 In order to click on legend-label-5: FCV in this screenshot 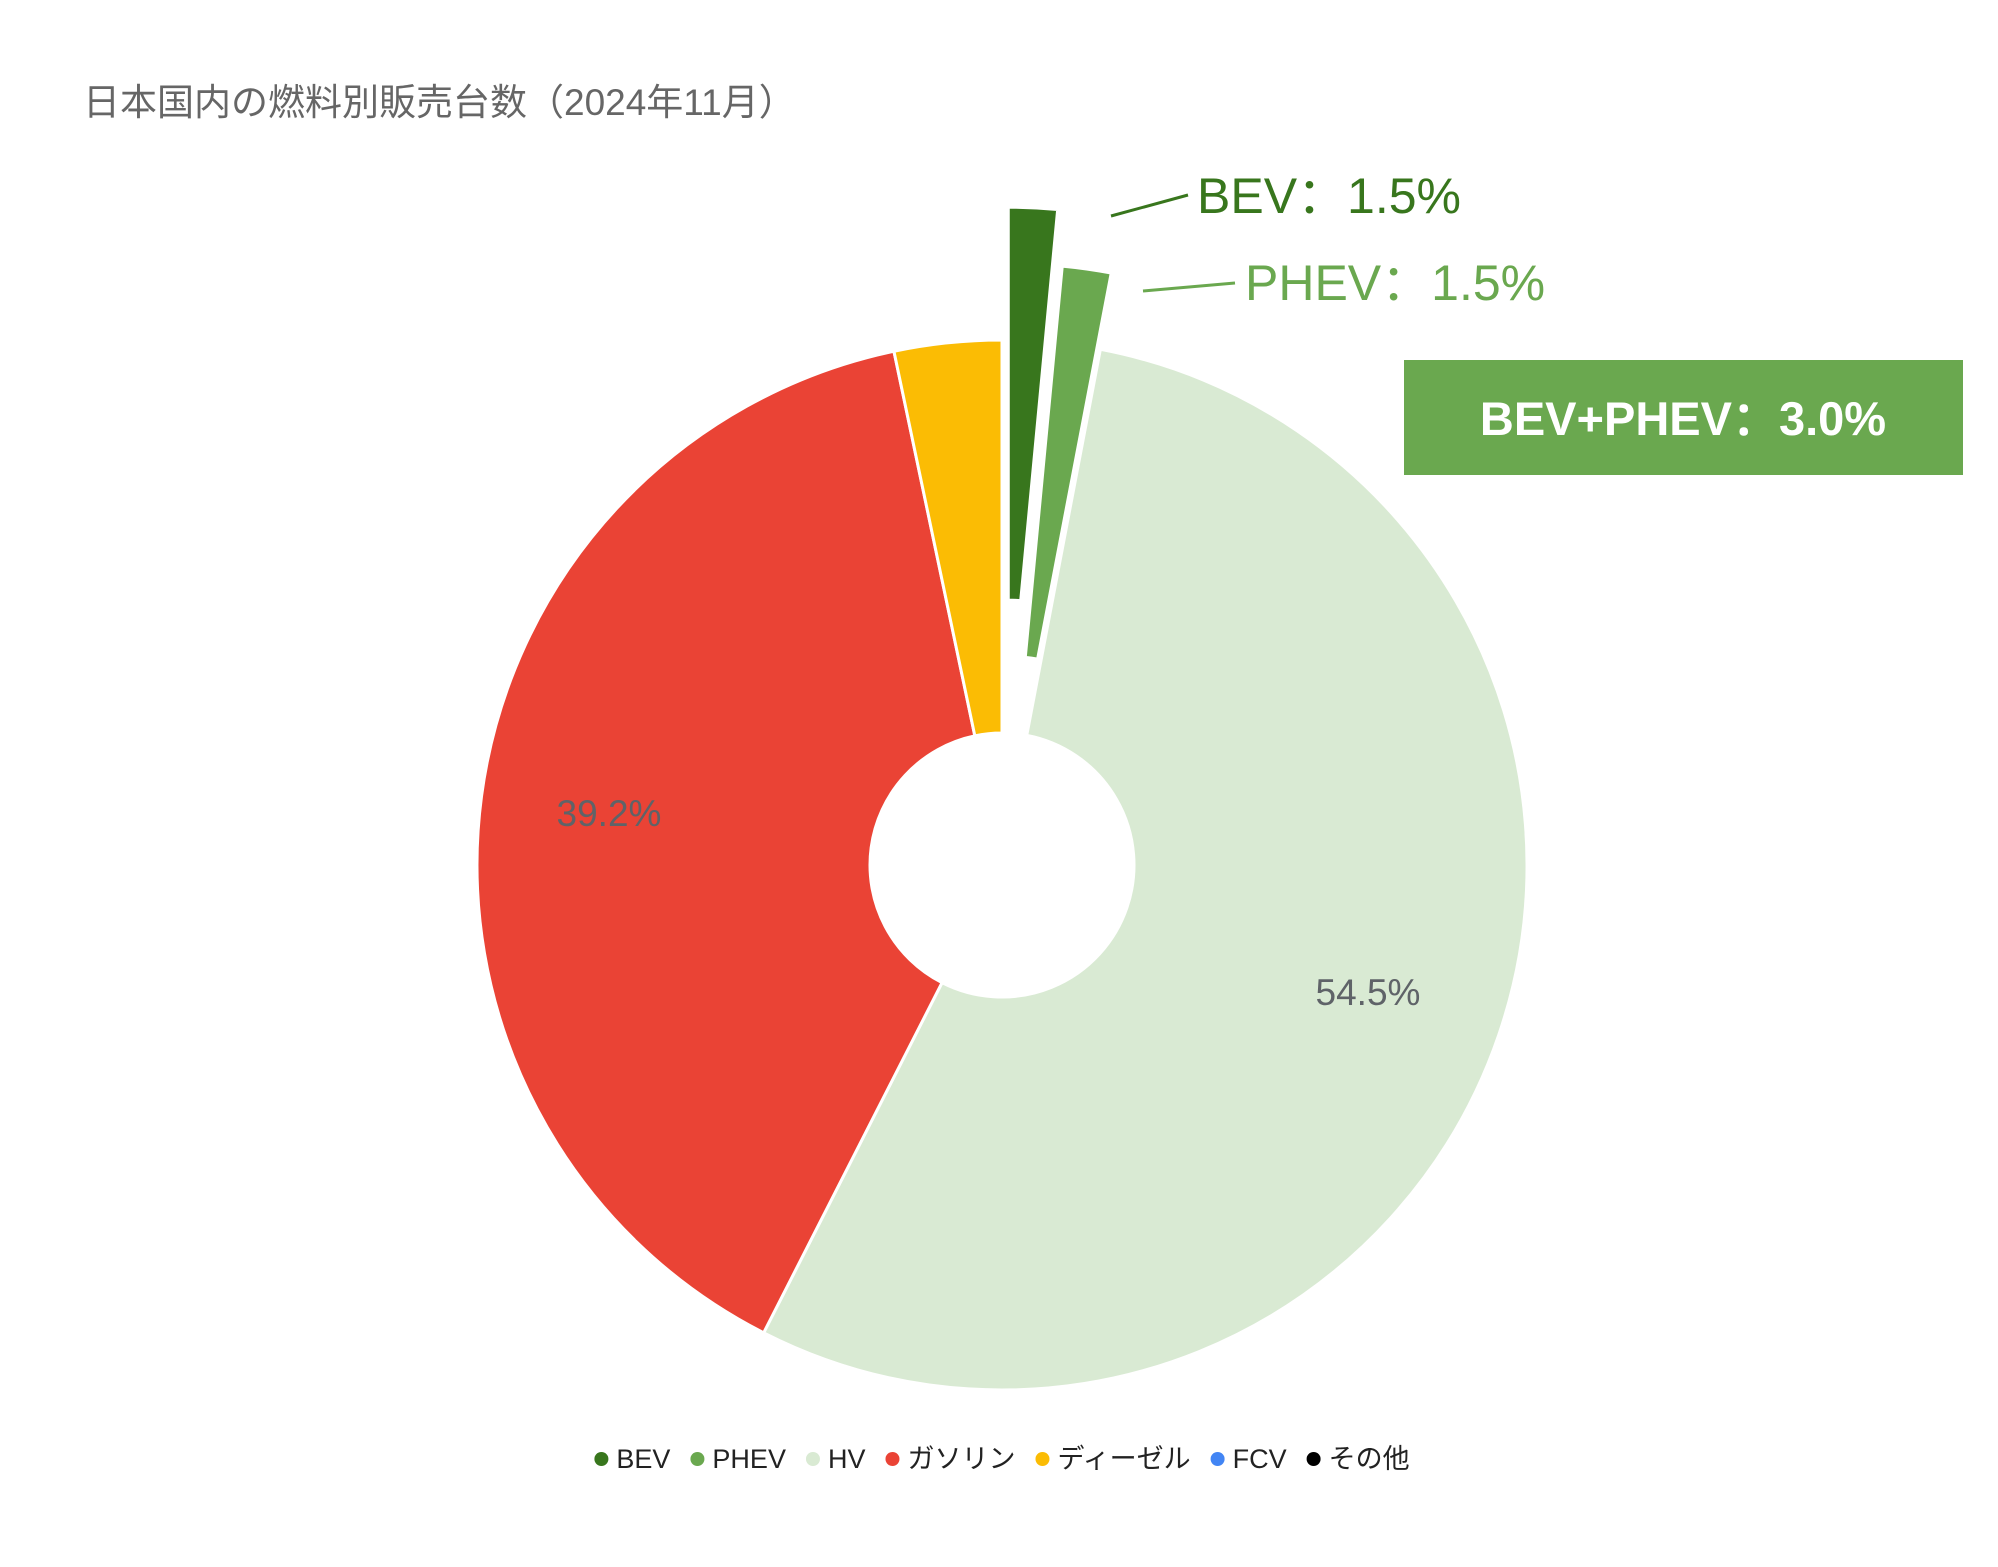, I will do `click(1260, 1459)`.